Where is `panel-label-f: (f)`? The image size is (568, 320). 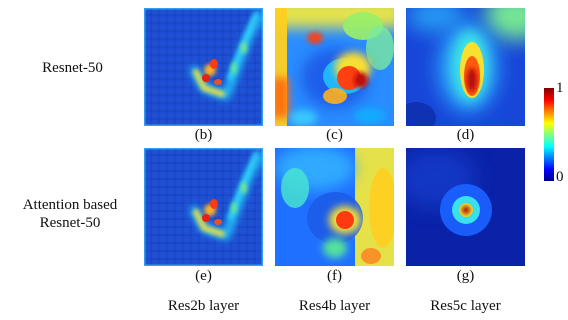 panel-label-f: (f) is located at coordinates (334, 276).